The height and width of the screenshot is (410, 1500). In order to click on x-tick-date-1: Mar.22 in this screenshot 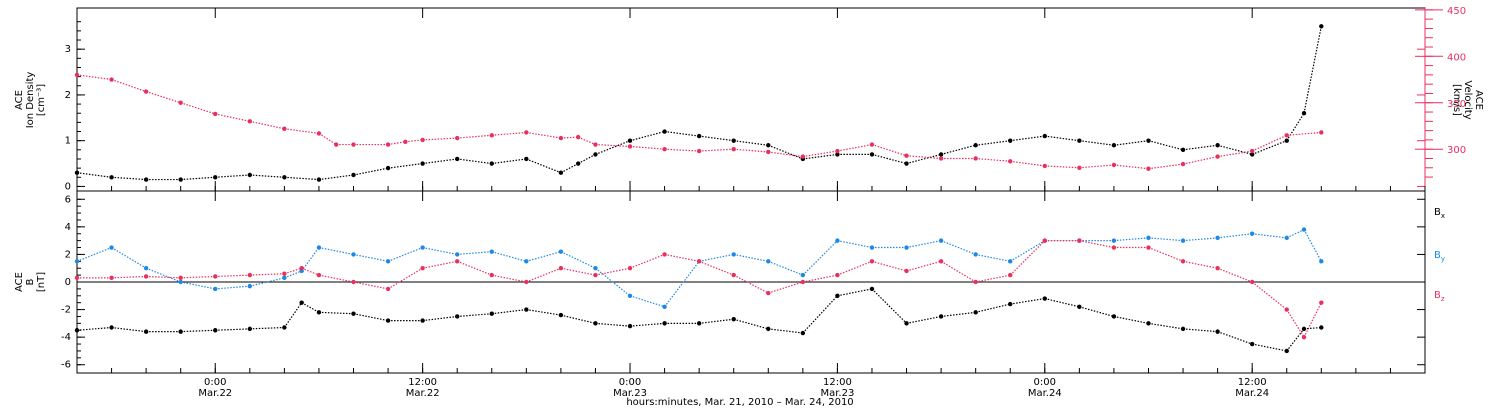, I will do `click(423, 393)`.